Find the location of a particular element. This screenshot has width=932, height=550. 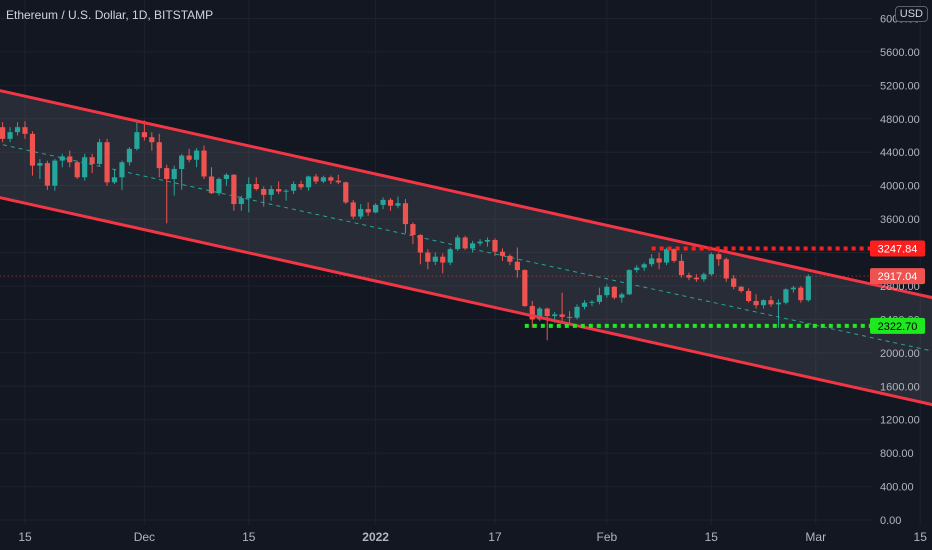

resistance-label-bg is located at coordinates (897, 248).